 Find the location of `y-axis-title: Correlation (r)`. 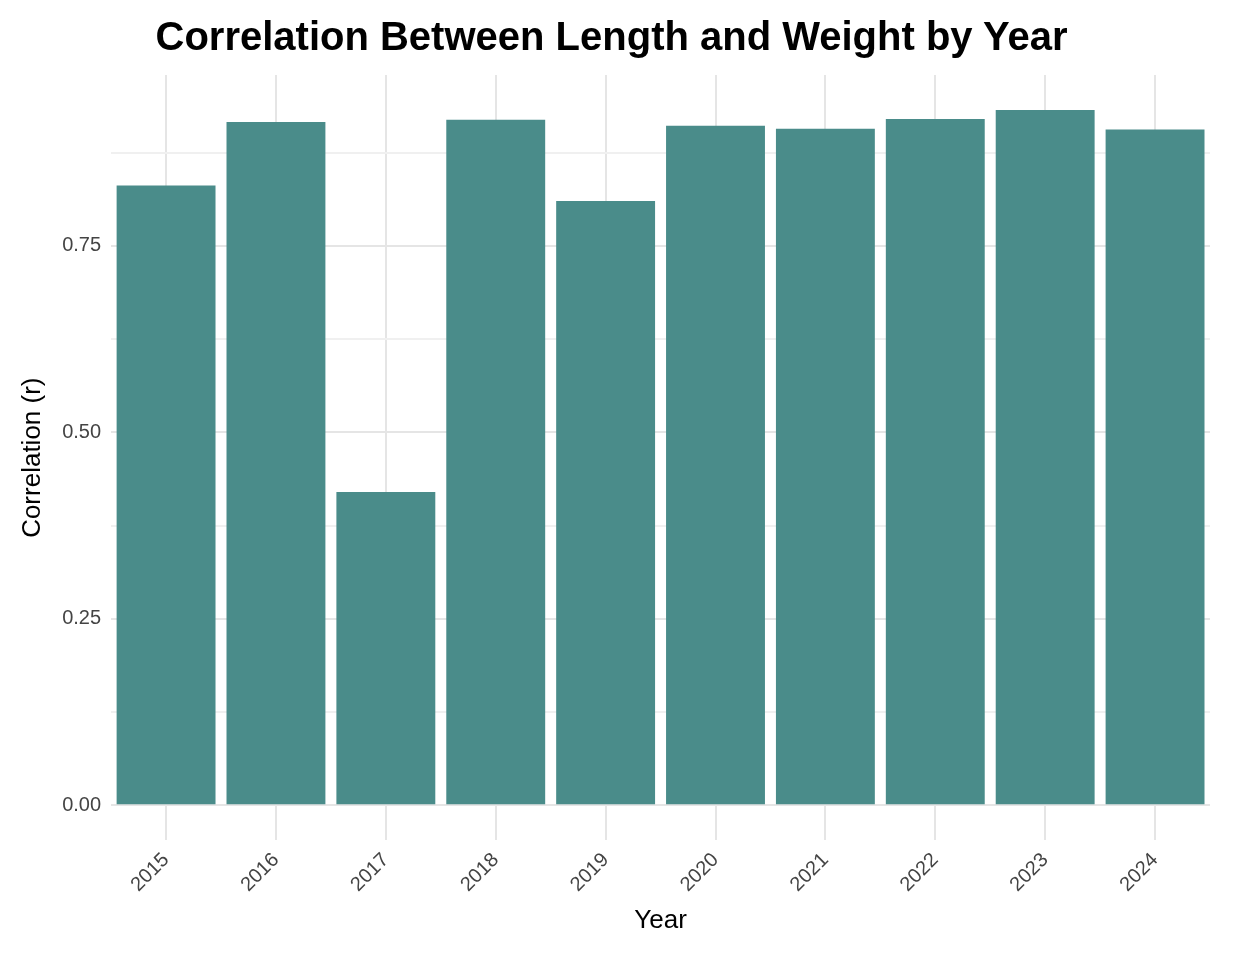

y-axis-title: Correlation (r) is located at coordinates (30, 457).